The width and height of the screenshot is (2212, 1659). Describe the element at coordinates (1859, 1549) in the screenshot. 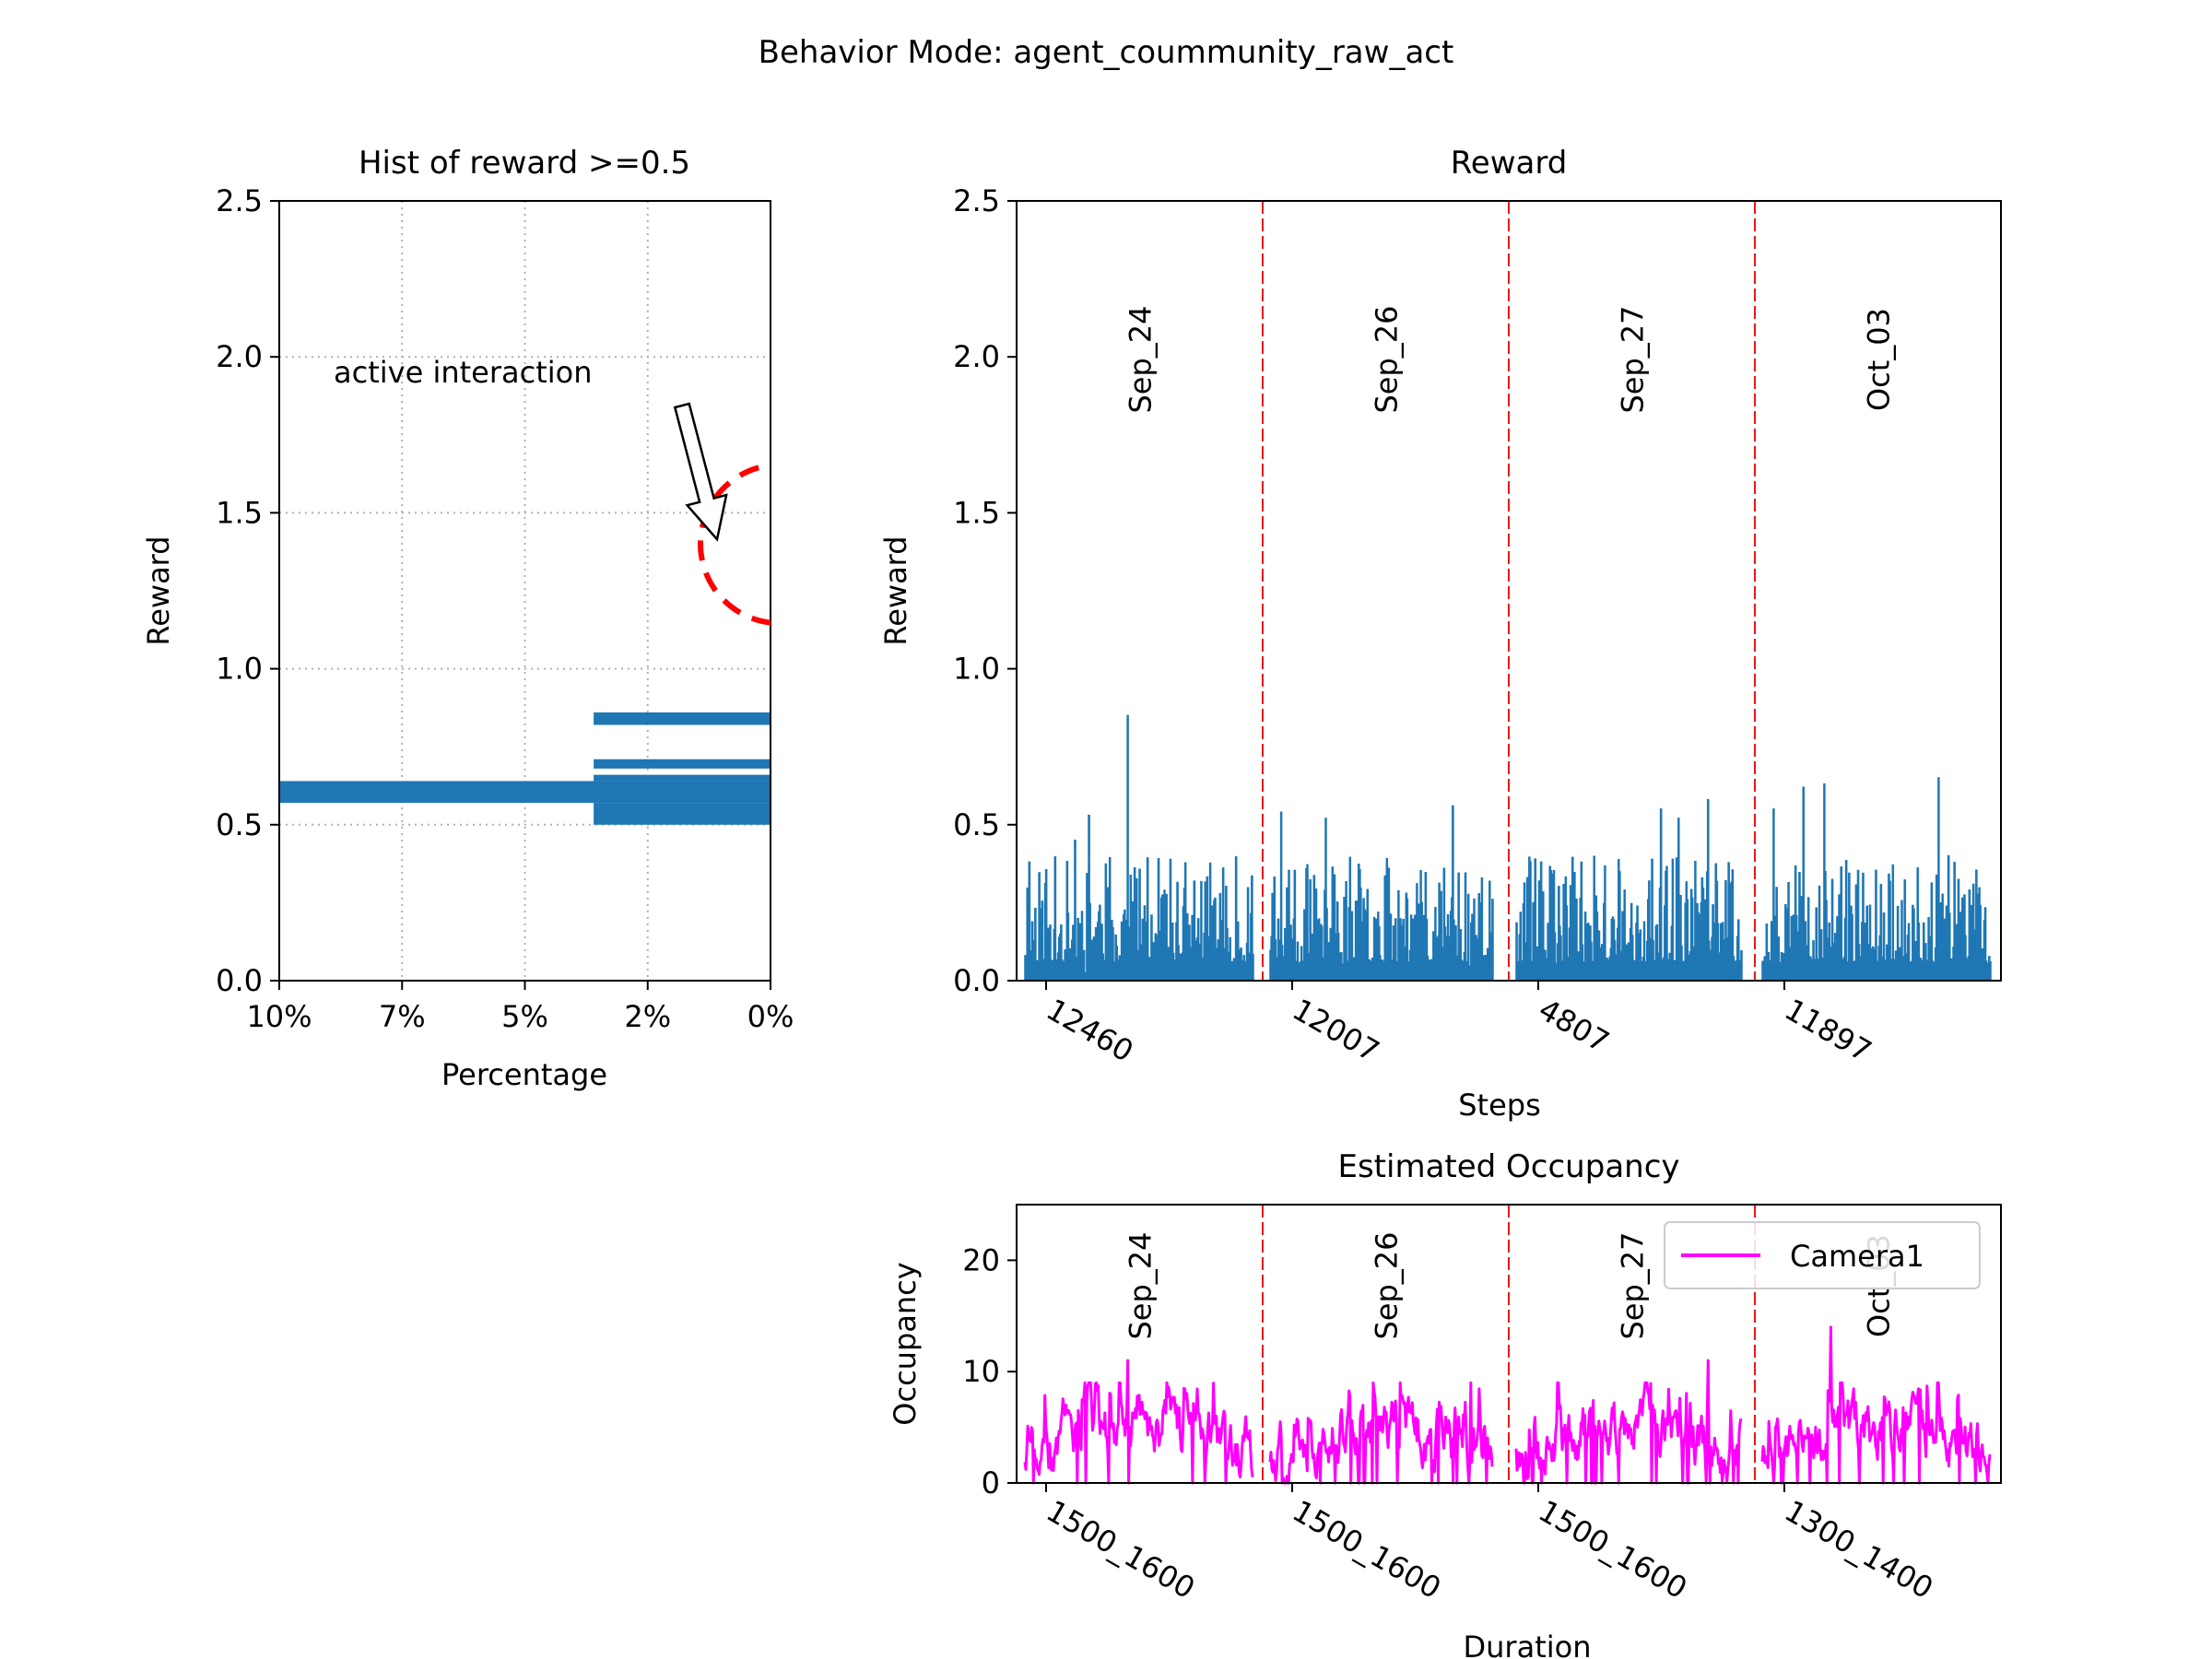

I see `occupancy-x-tick-label: 1300_1400` at that location.